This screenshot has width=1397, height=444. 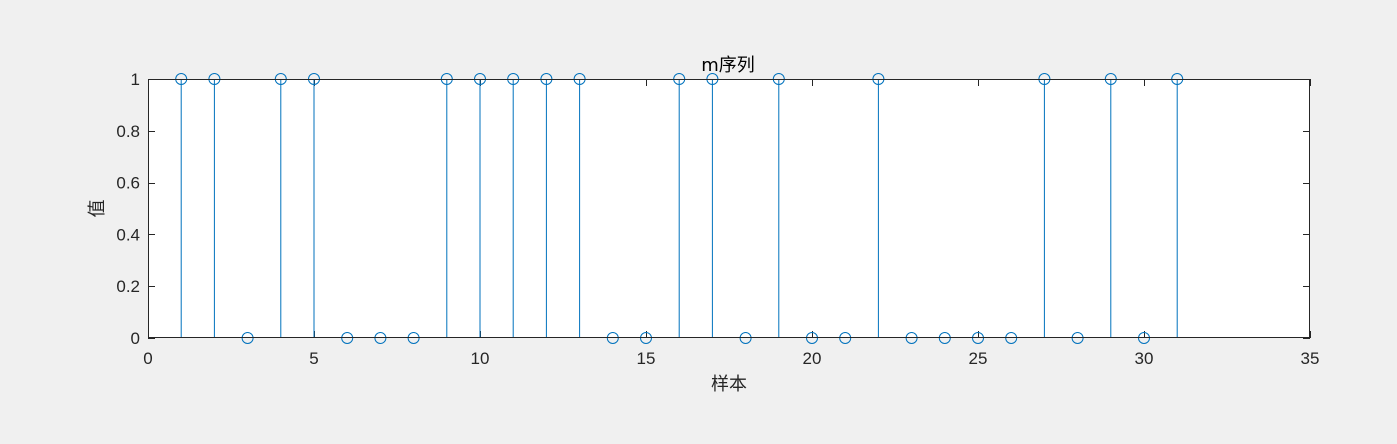 What do you see at coordinates (135, 79) in the screenshot?
I see `y-tick-label: 1` at bounding box center [135, 79].